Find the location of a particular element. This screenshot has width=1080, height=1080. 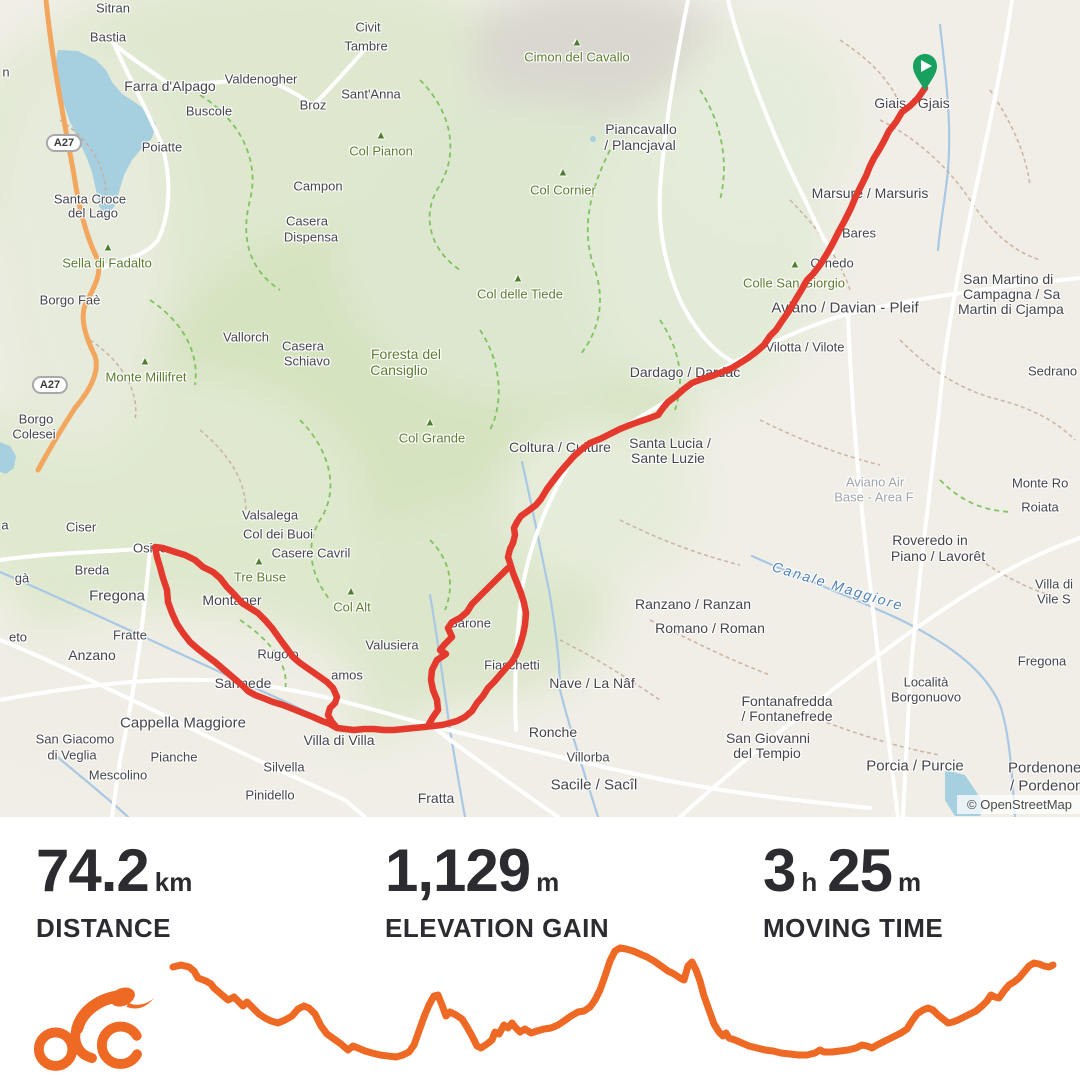

map-label: Piancavallo is located at coordinates (641, 129).